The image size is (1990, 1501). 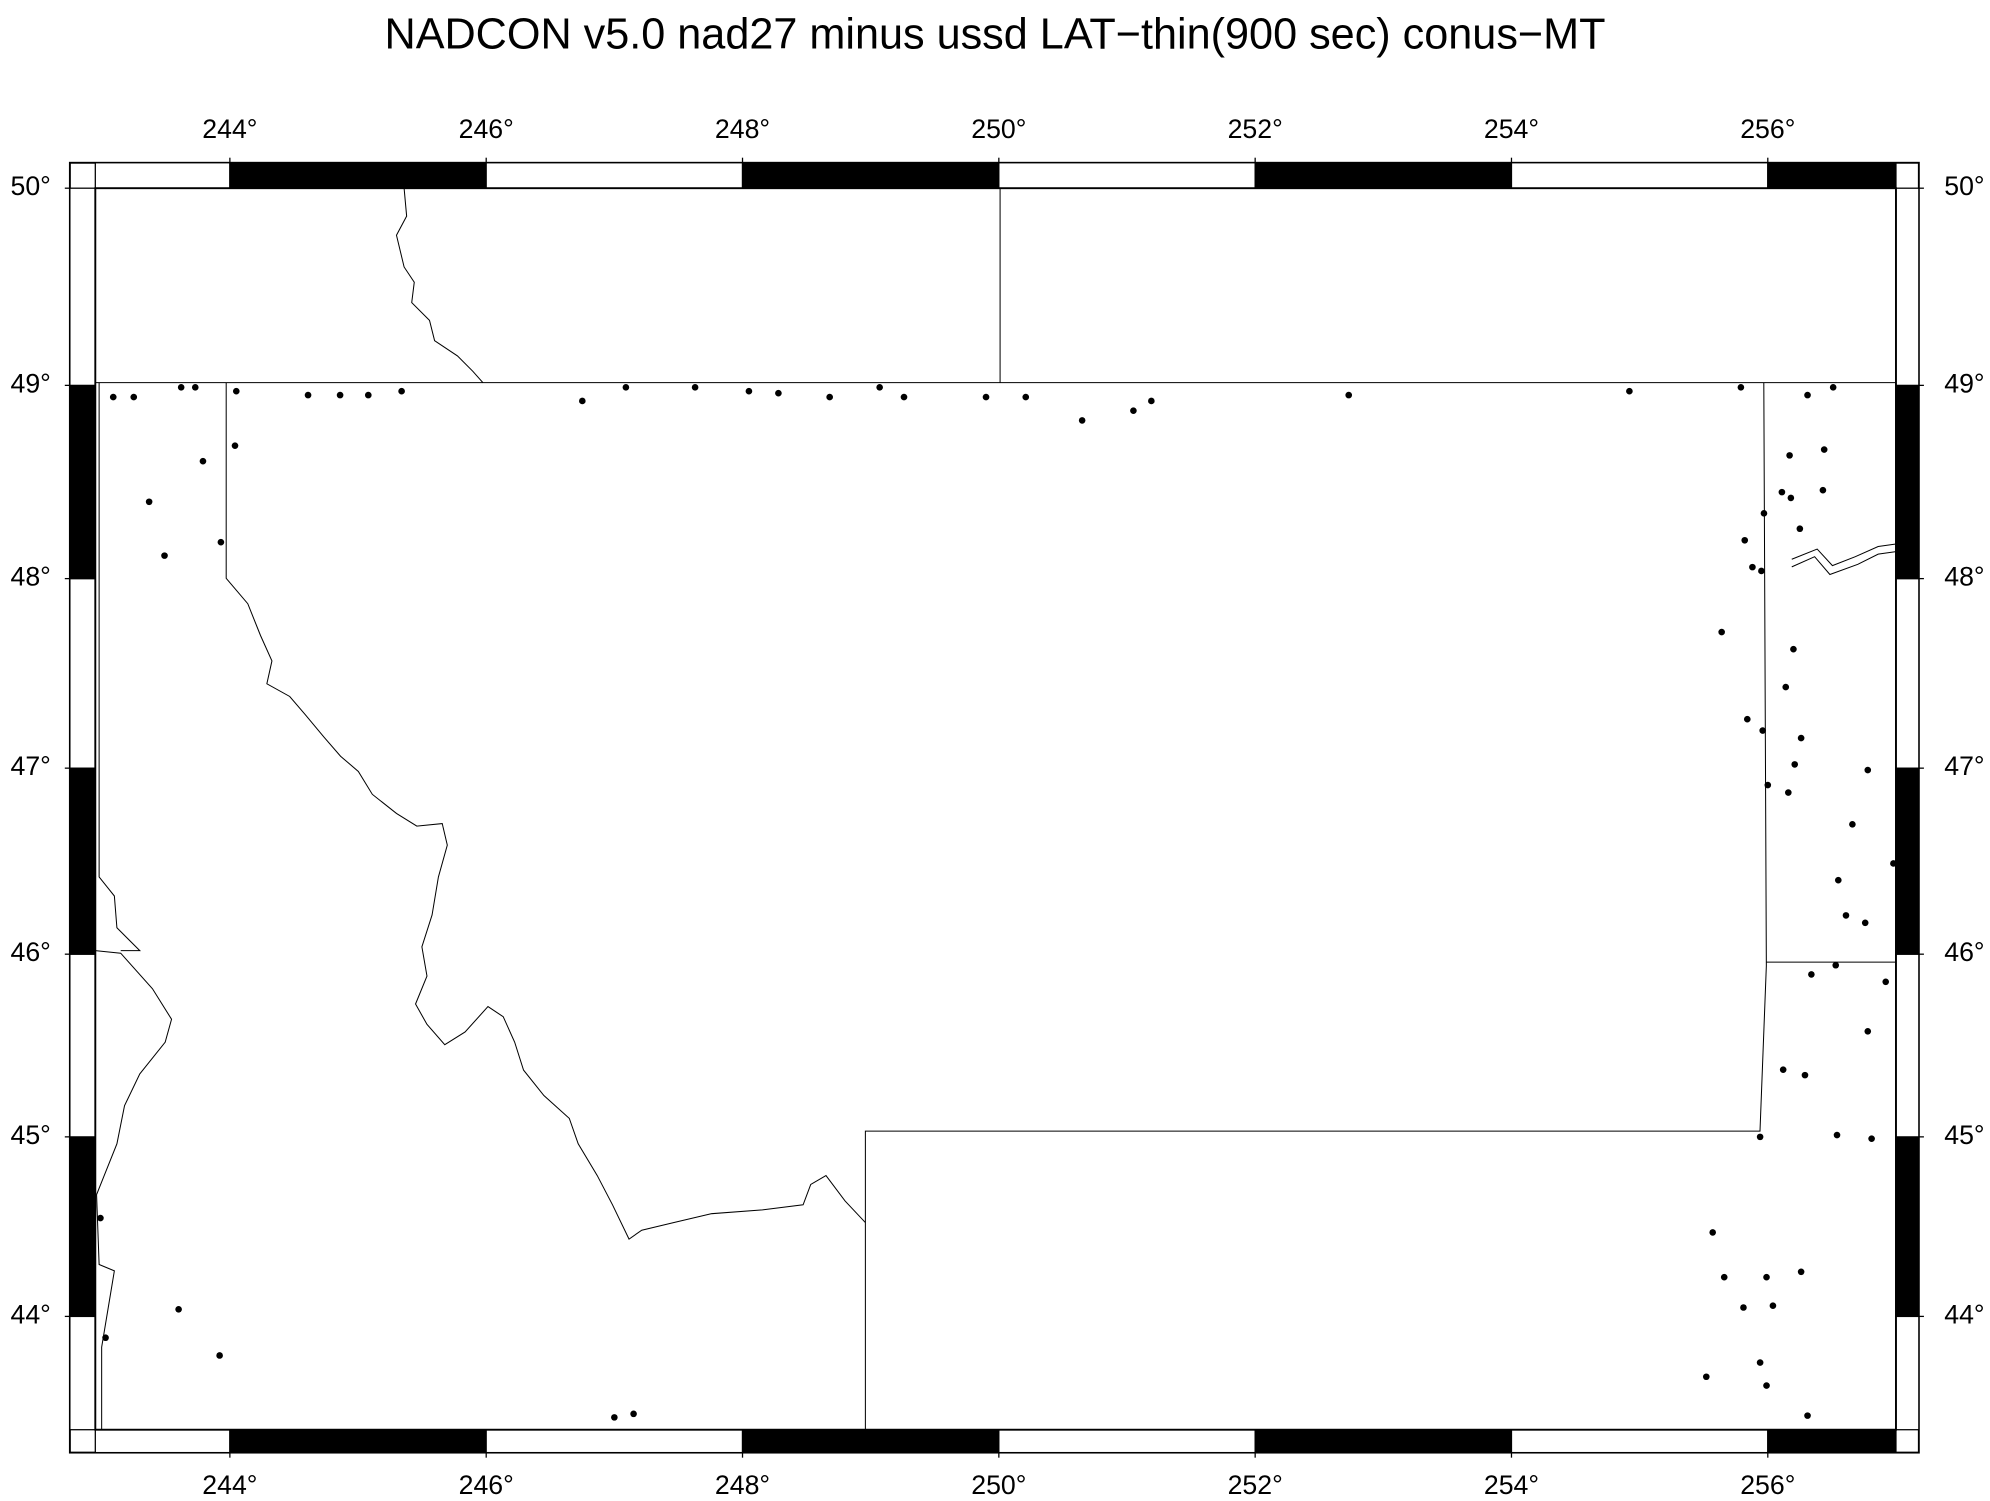 I want to click on oregon-idaho-border, so click(x=134, y=1190).